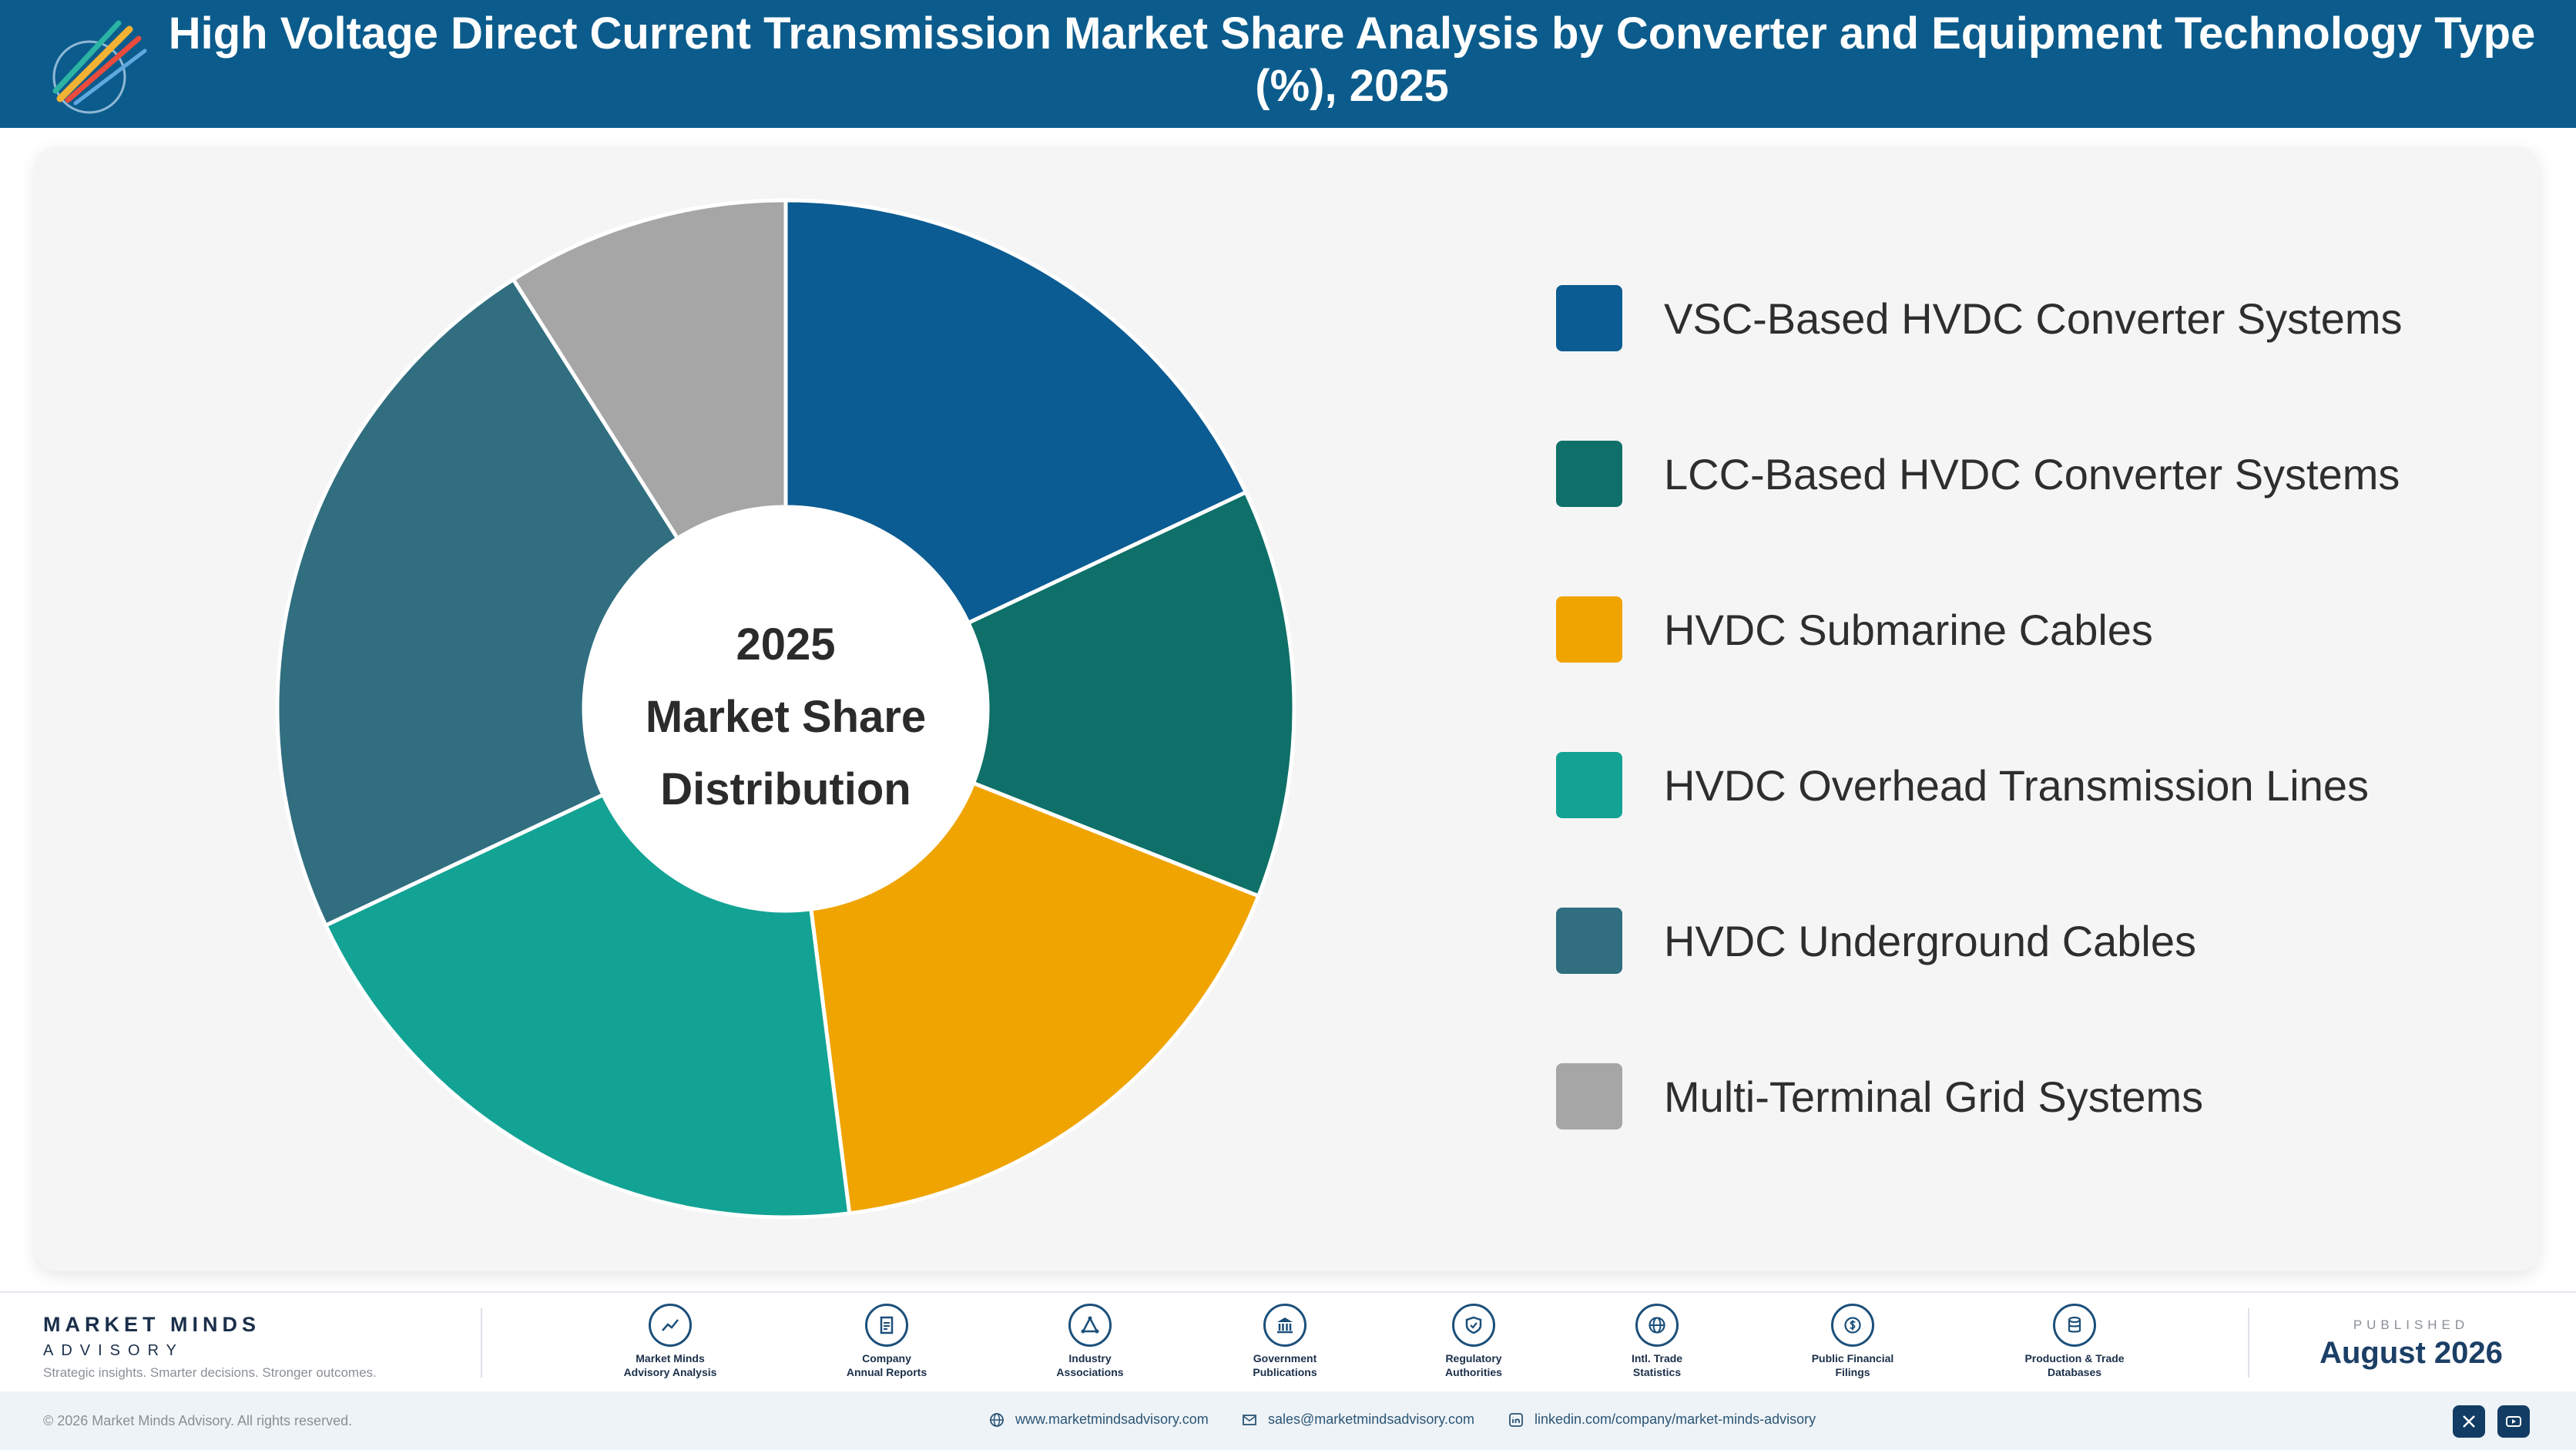 Image resolution: width=2576 pixels, height=1450 pixels. What do you see at coordinates (1090, 1365) in the screenshot?
I see `source-label: Industry Associations` at bounding box center [1090, 1365].